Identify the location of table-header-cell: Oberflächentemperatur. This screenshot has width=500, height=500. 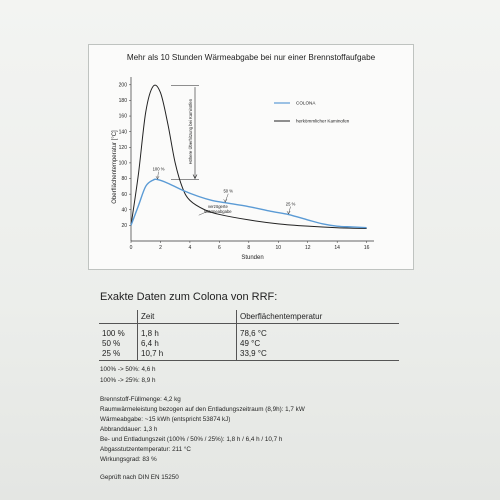
(317, 317).